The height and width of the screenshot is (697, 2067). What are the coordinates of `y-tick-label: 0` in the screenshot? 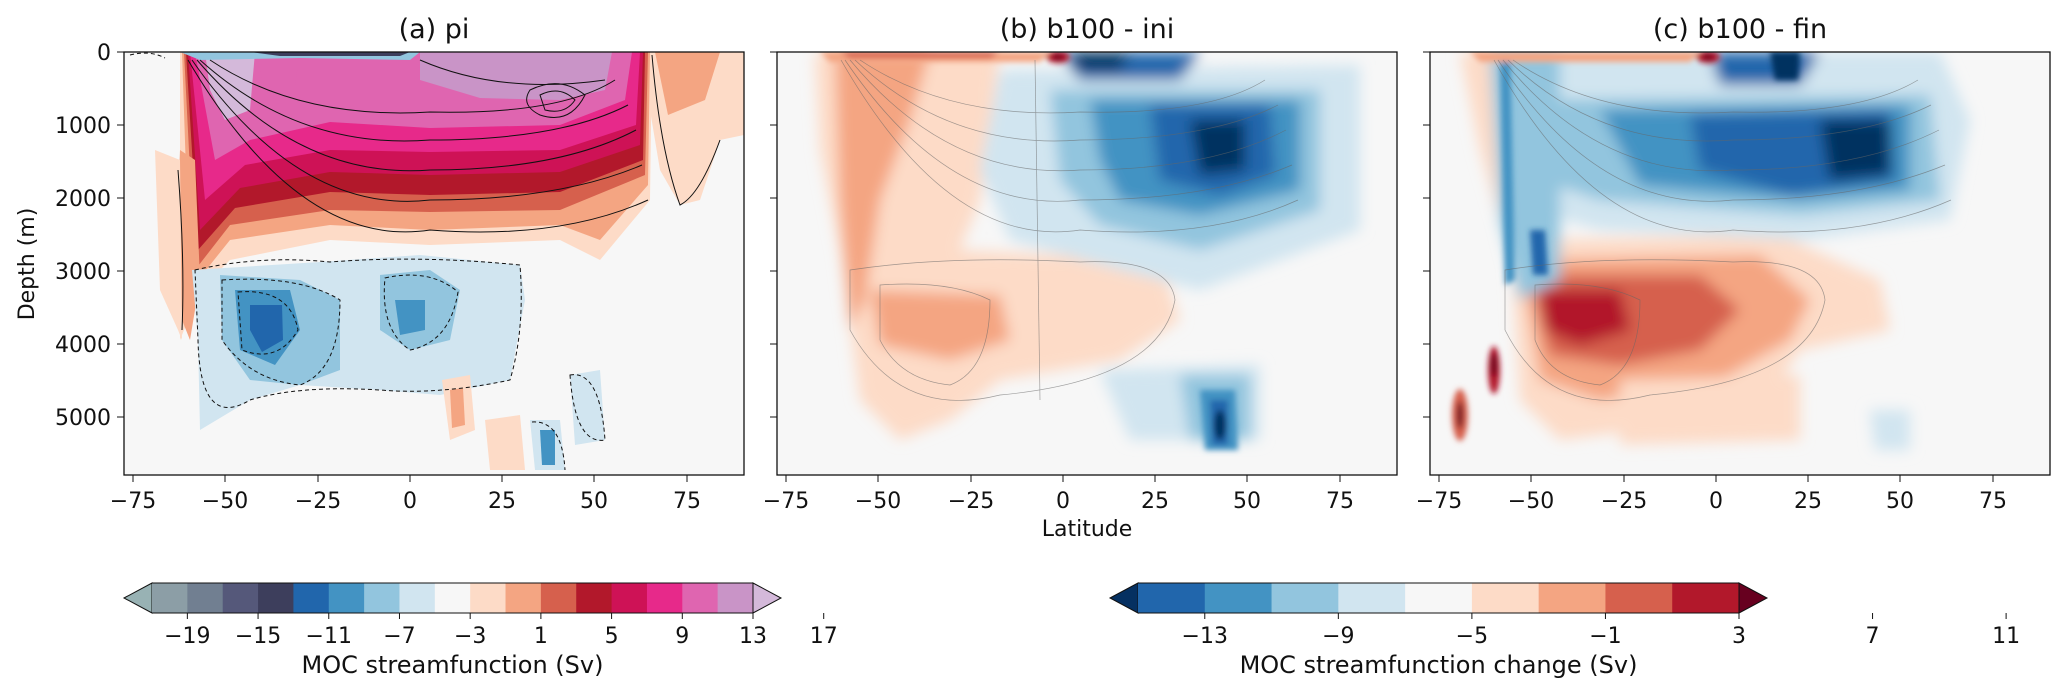 It's located at (104, 53).